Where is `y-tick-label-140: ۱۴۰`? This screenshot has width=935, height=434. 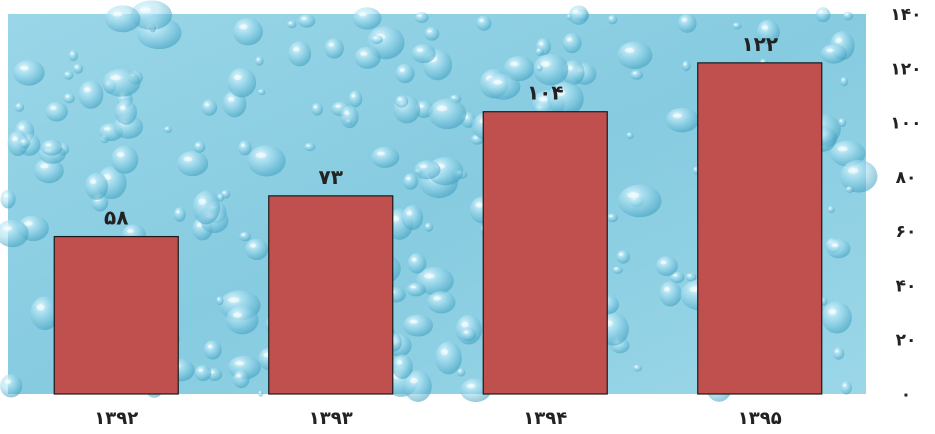 y-tick-label-140: ۱۴۰ is located at coordinates (905, 15).